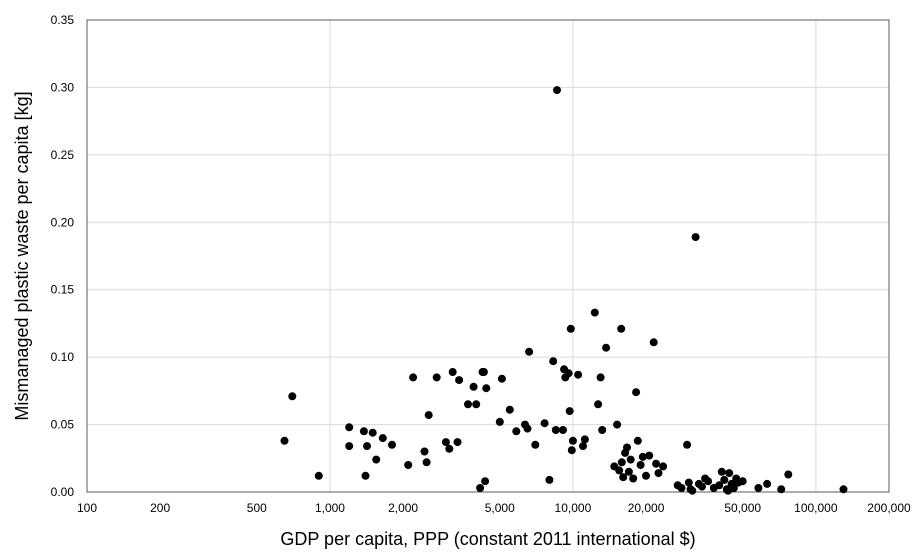 This screenshot has width=921, height=553. What do you see at coordinates (63, 425) in the screenshot?
I see `y-tick-label: 0.05` at bounding box center [63, 425].